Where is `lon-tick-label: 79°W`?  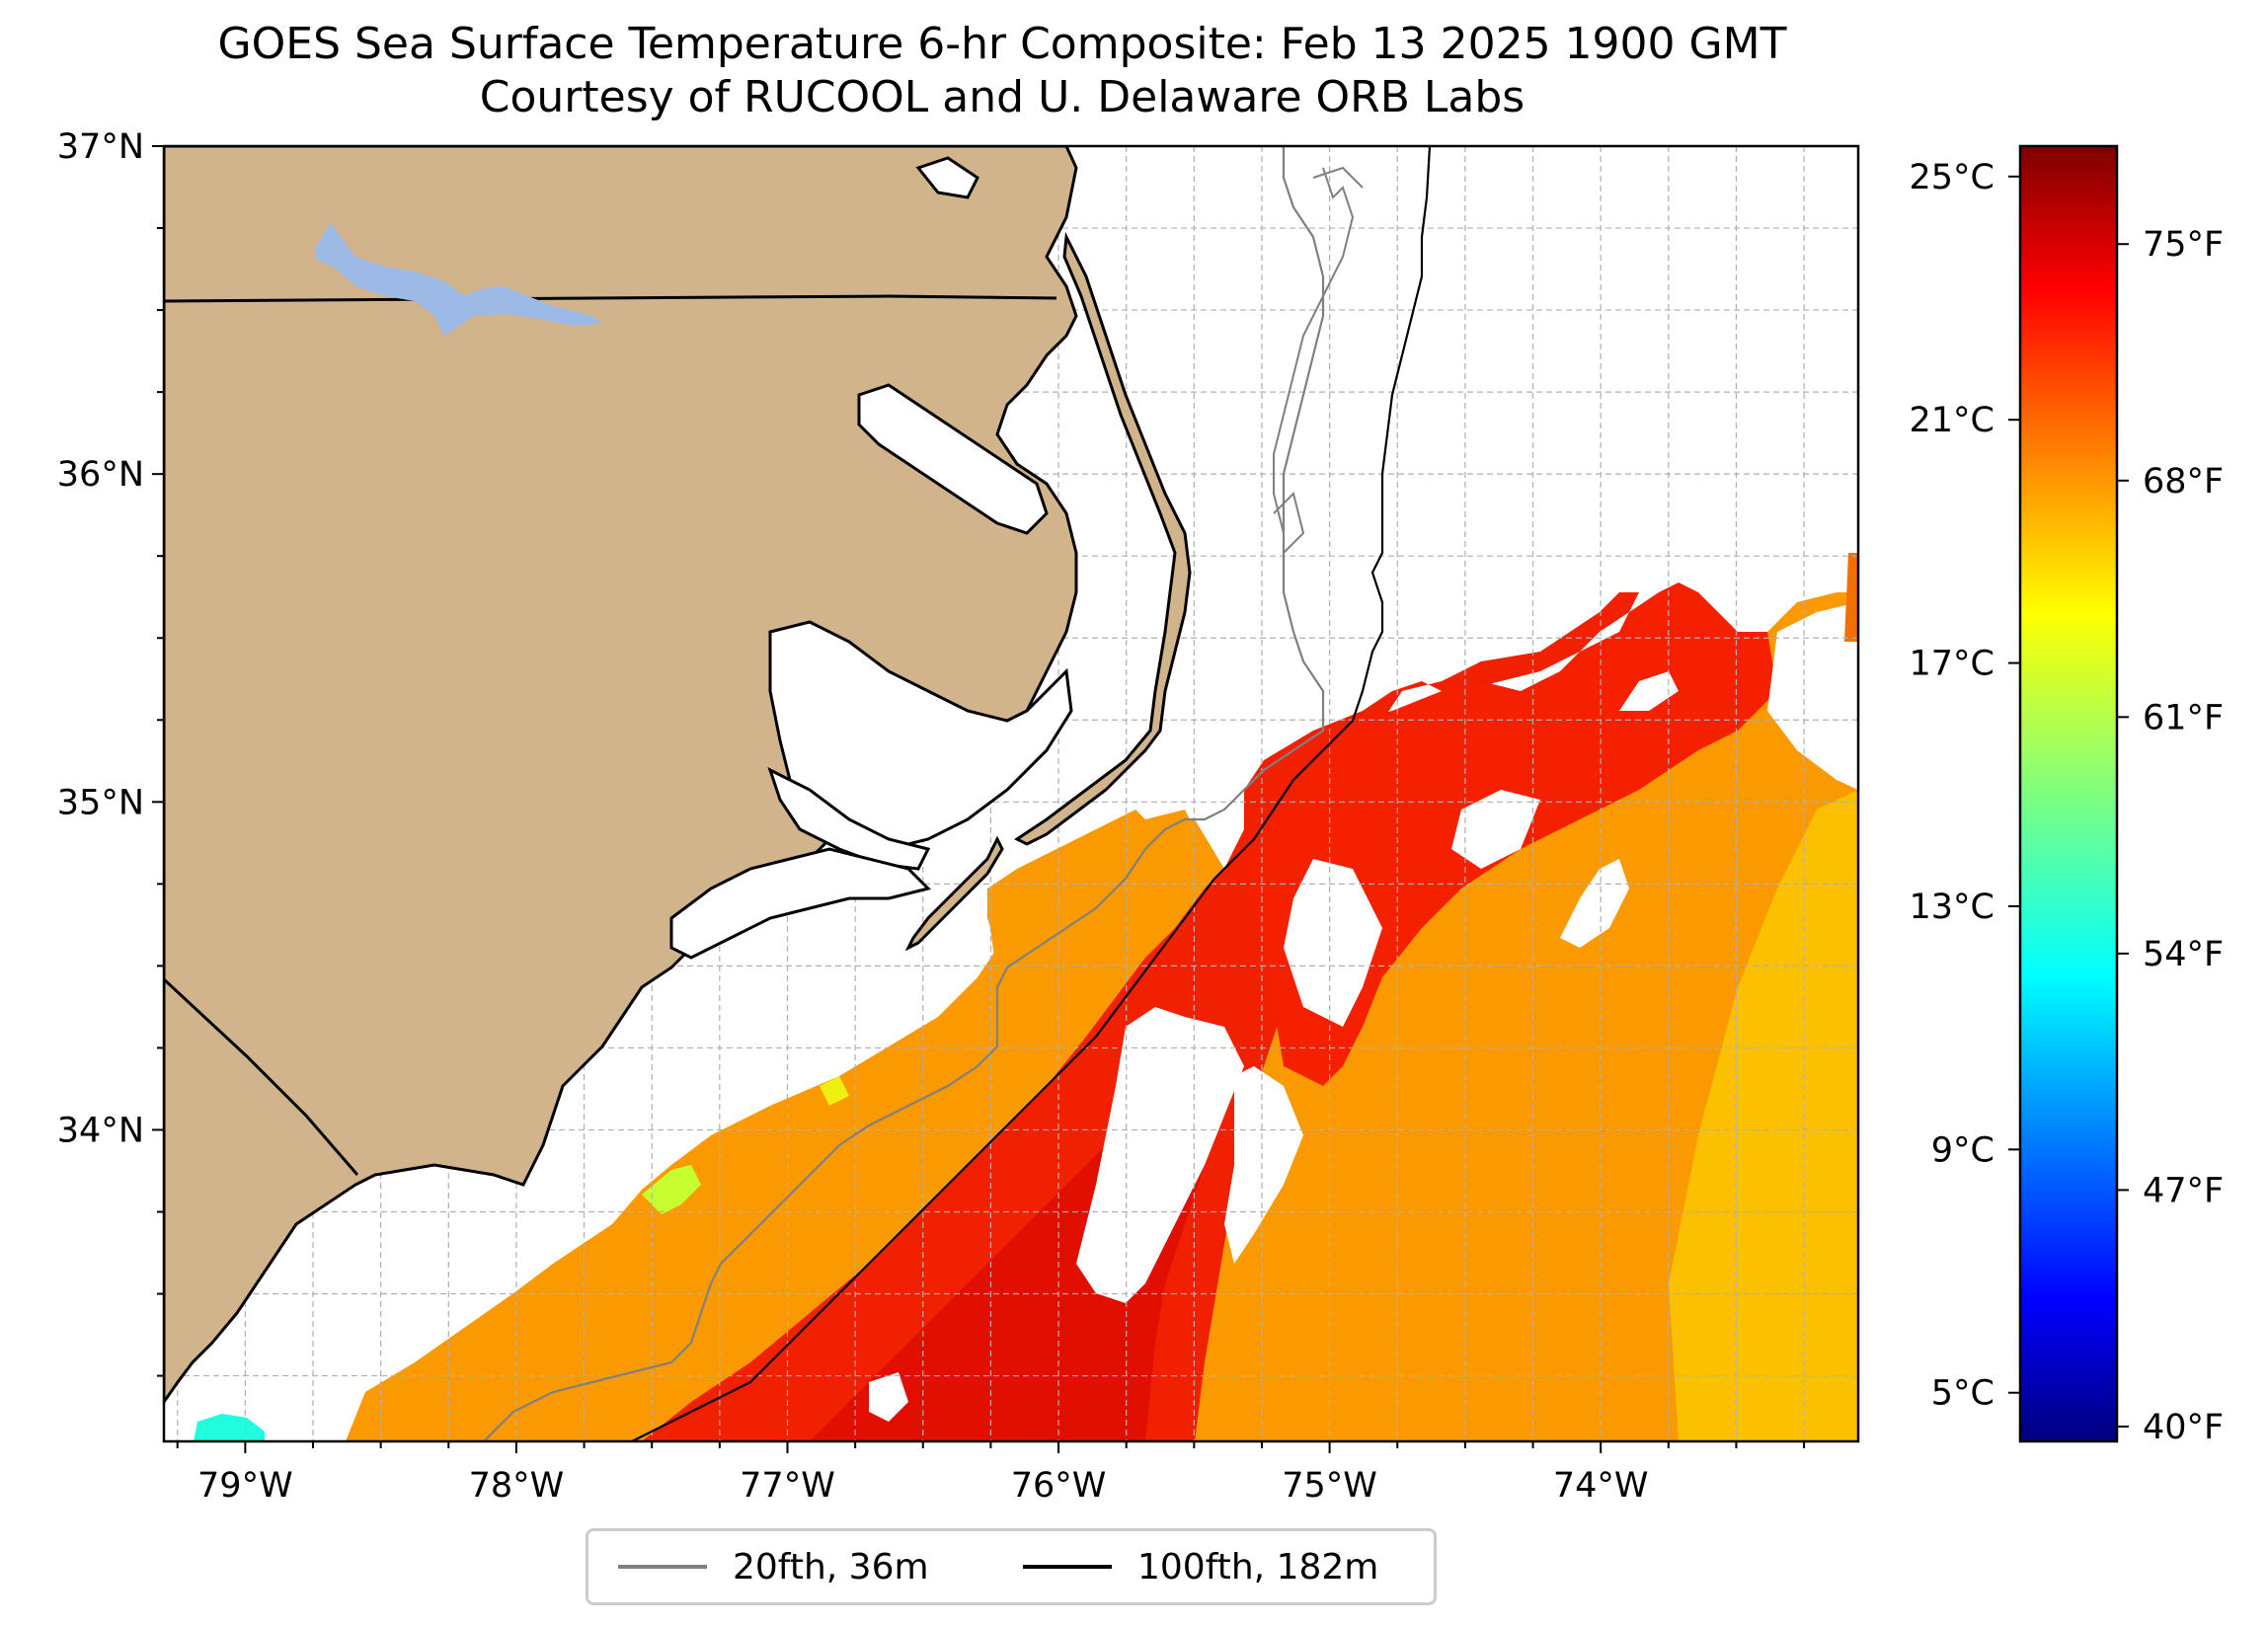 lon-tick-label: 79°W is located at coordinates (245, 1486).